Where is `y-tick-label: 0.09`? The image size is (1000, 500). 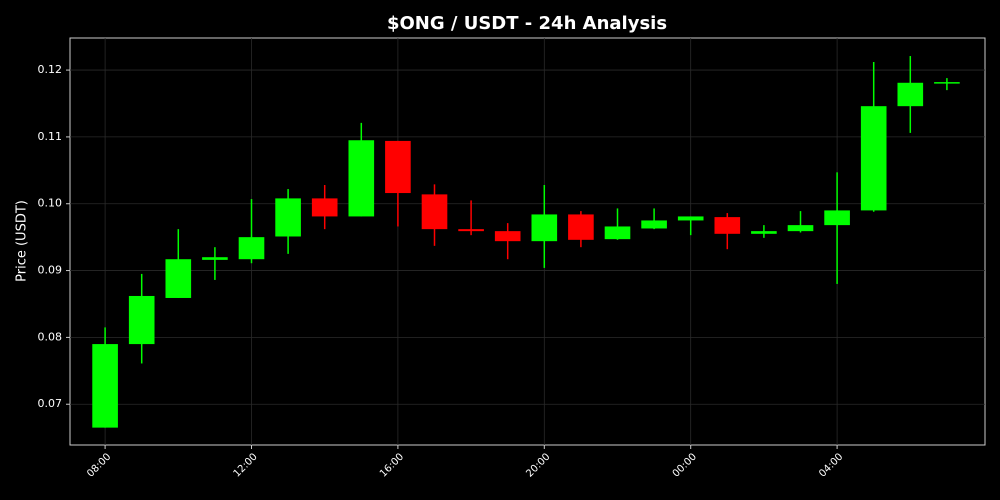
y-tick-label: 0.09 is located at coordinates (50, 270).